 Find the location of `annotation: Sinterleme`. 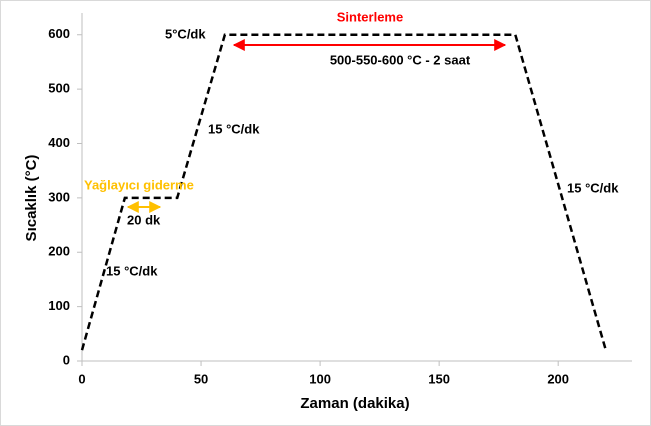

annotation: Sinterleme is located at coordinates (370, 16).